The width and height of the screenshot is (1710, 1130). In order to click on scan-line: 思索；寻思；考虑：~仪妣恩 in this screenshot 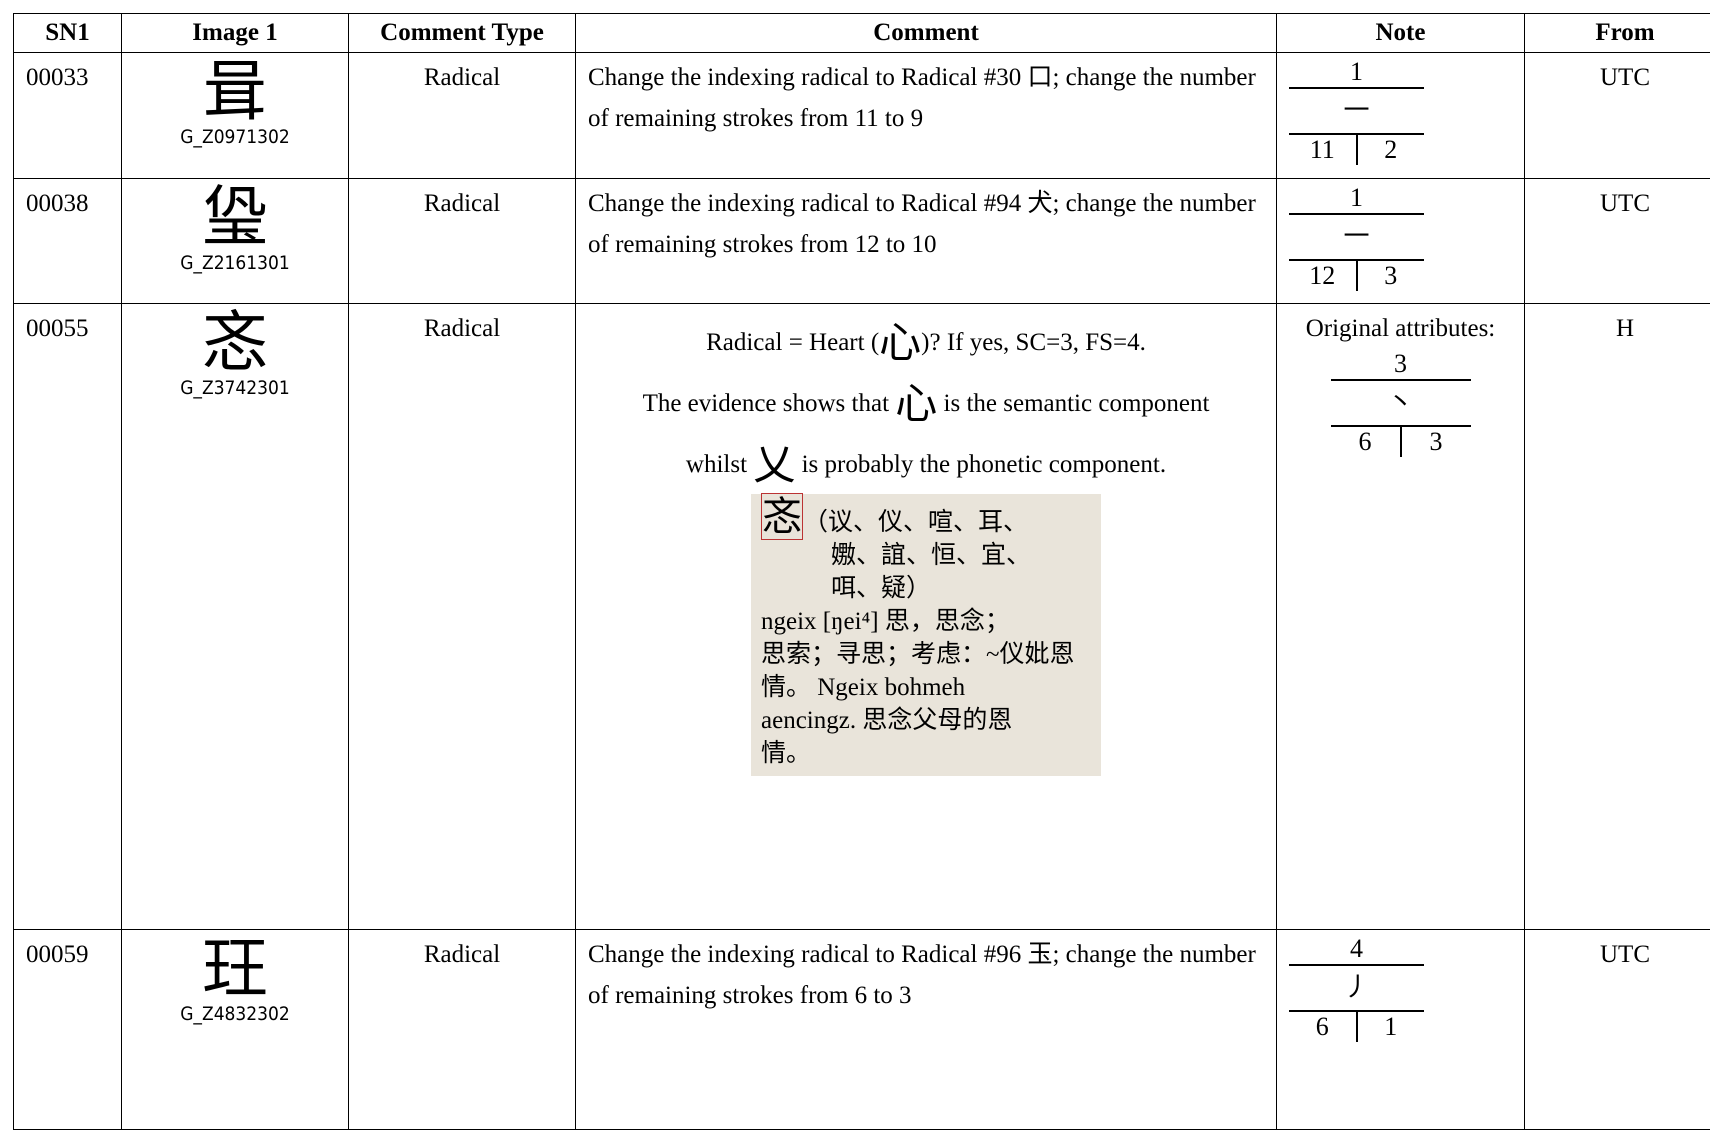, I will do `click(926, 654)`.